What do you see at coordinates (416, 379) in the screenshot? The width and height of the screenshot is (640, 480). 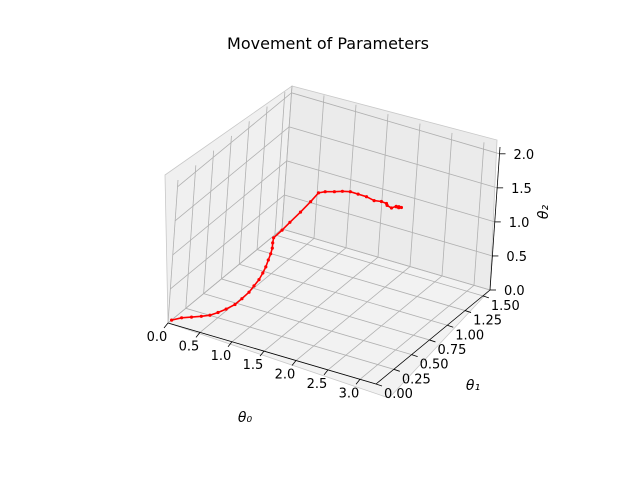 I see `y-tick-label: 0.25` at bounding box center [416, 379].